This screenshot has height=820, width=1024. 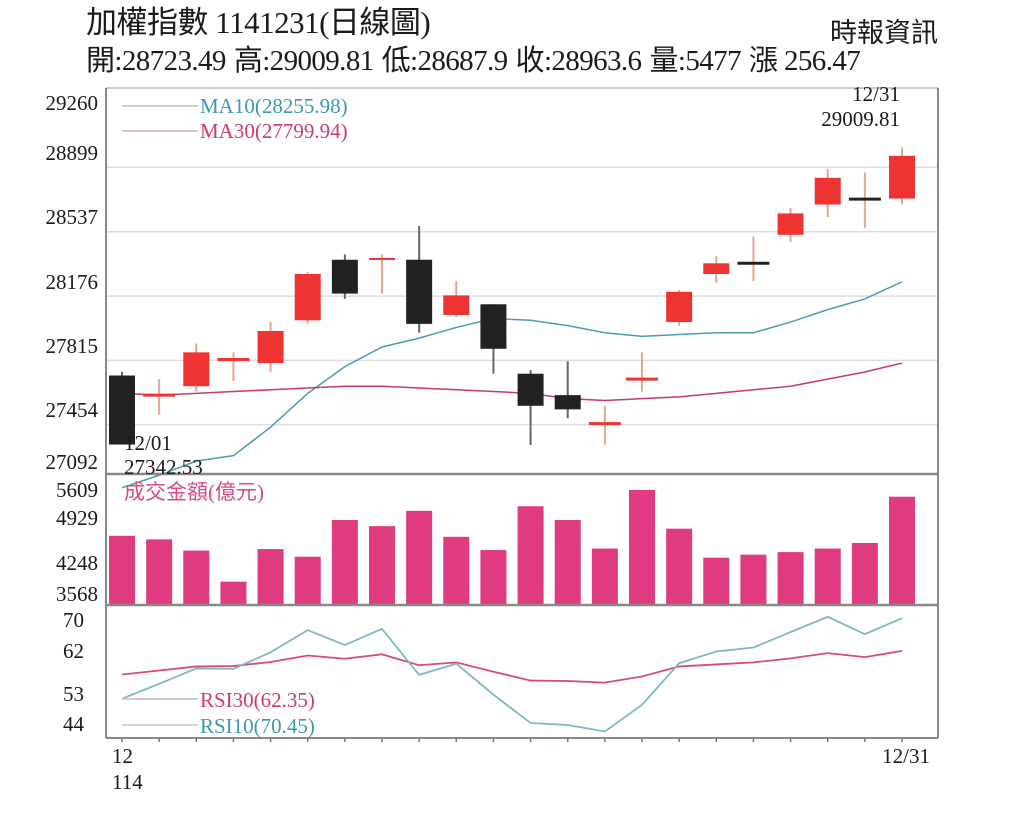 What do you see at coordinates (274, 106) in the screenshot?
I see `ma10-legend: MA10(28255.98)` at bounding box center [274, 106].